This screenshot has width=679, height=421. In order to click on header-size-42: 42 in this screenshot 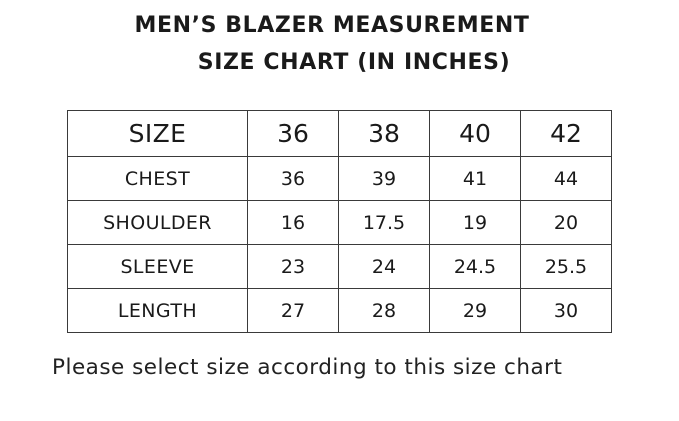, I will do `click(566, 133)`.